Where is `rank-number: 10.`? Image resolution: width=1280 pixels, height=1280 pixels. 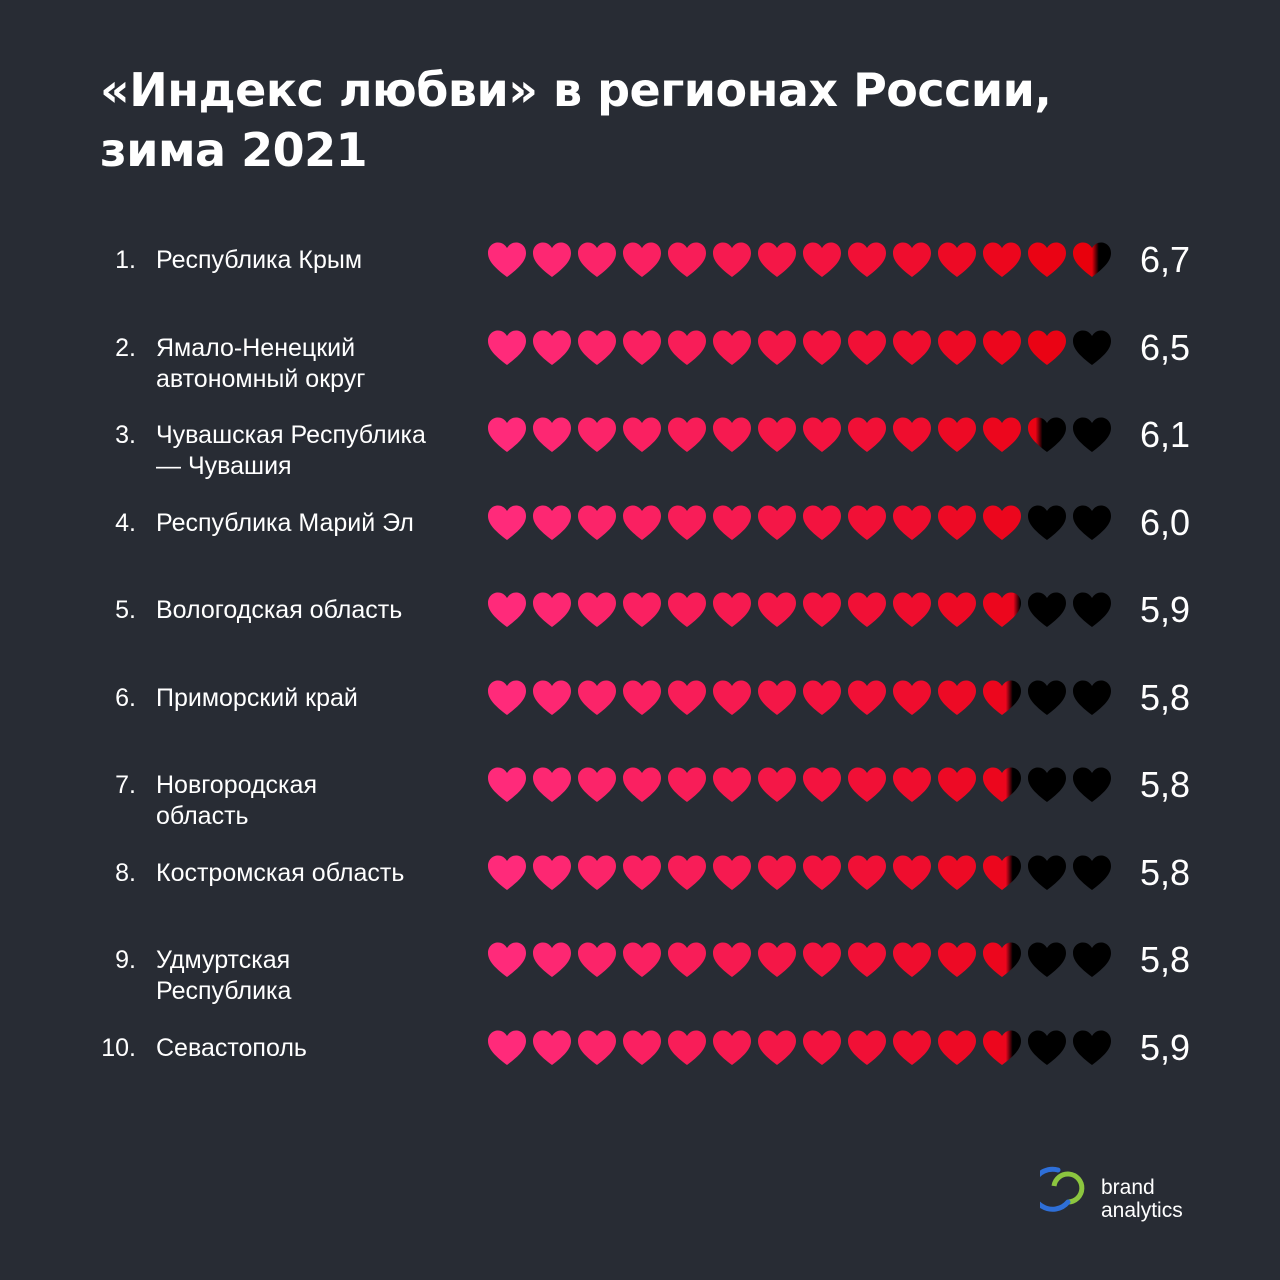
rank-number: 10. is located at coordinates (118, 1047).